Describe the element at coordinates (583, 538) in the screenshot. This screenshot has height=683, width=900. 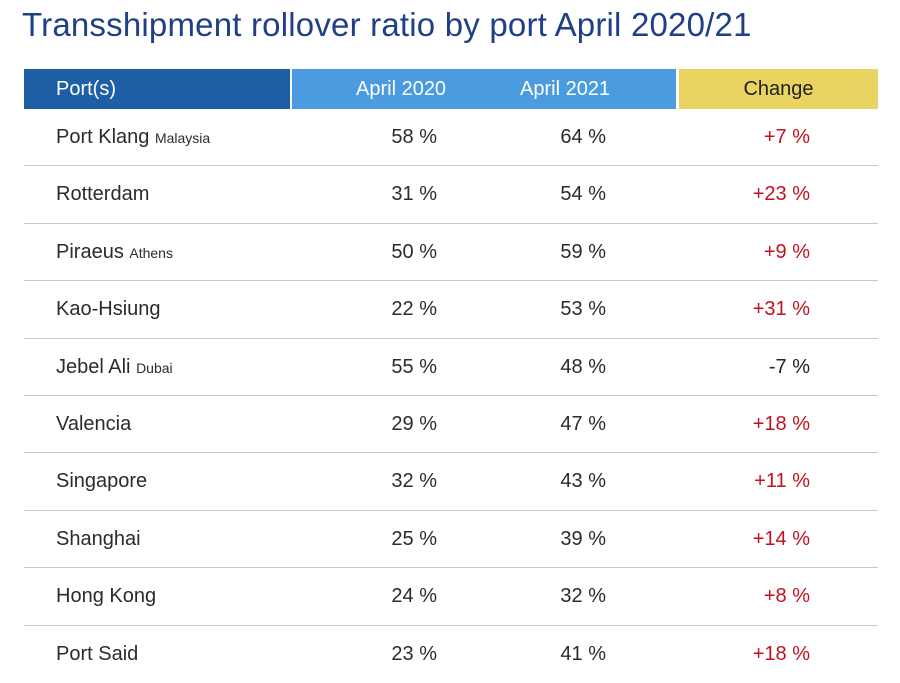
I see `cell-april-2021: 39 %` at that location.